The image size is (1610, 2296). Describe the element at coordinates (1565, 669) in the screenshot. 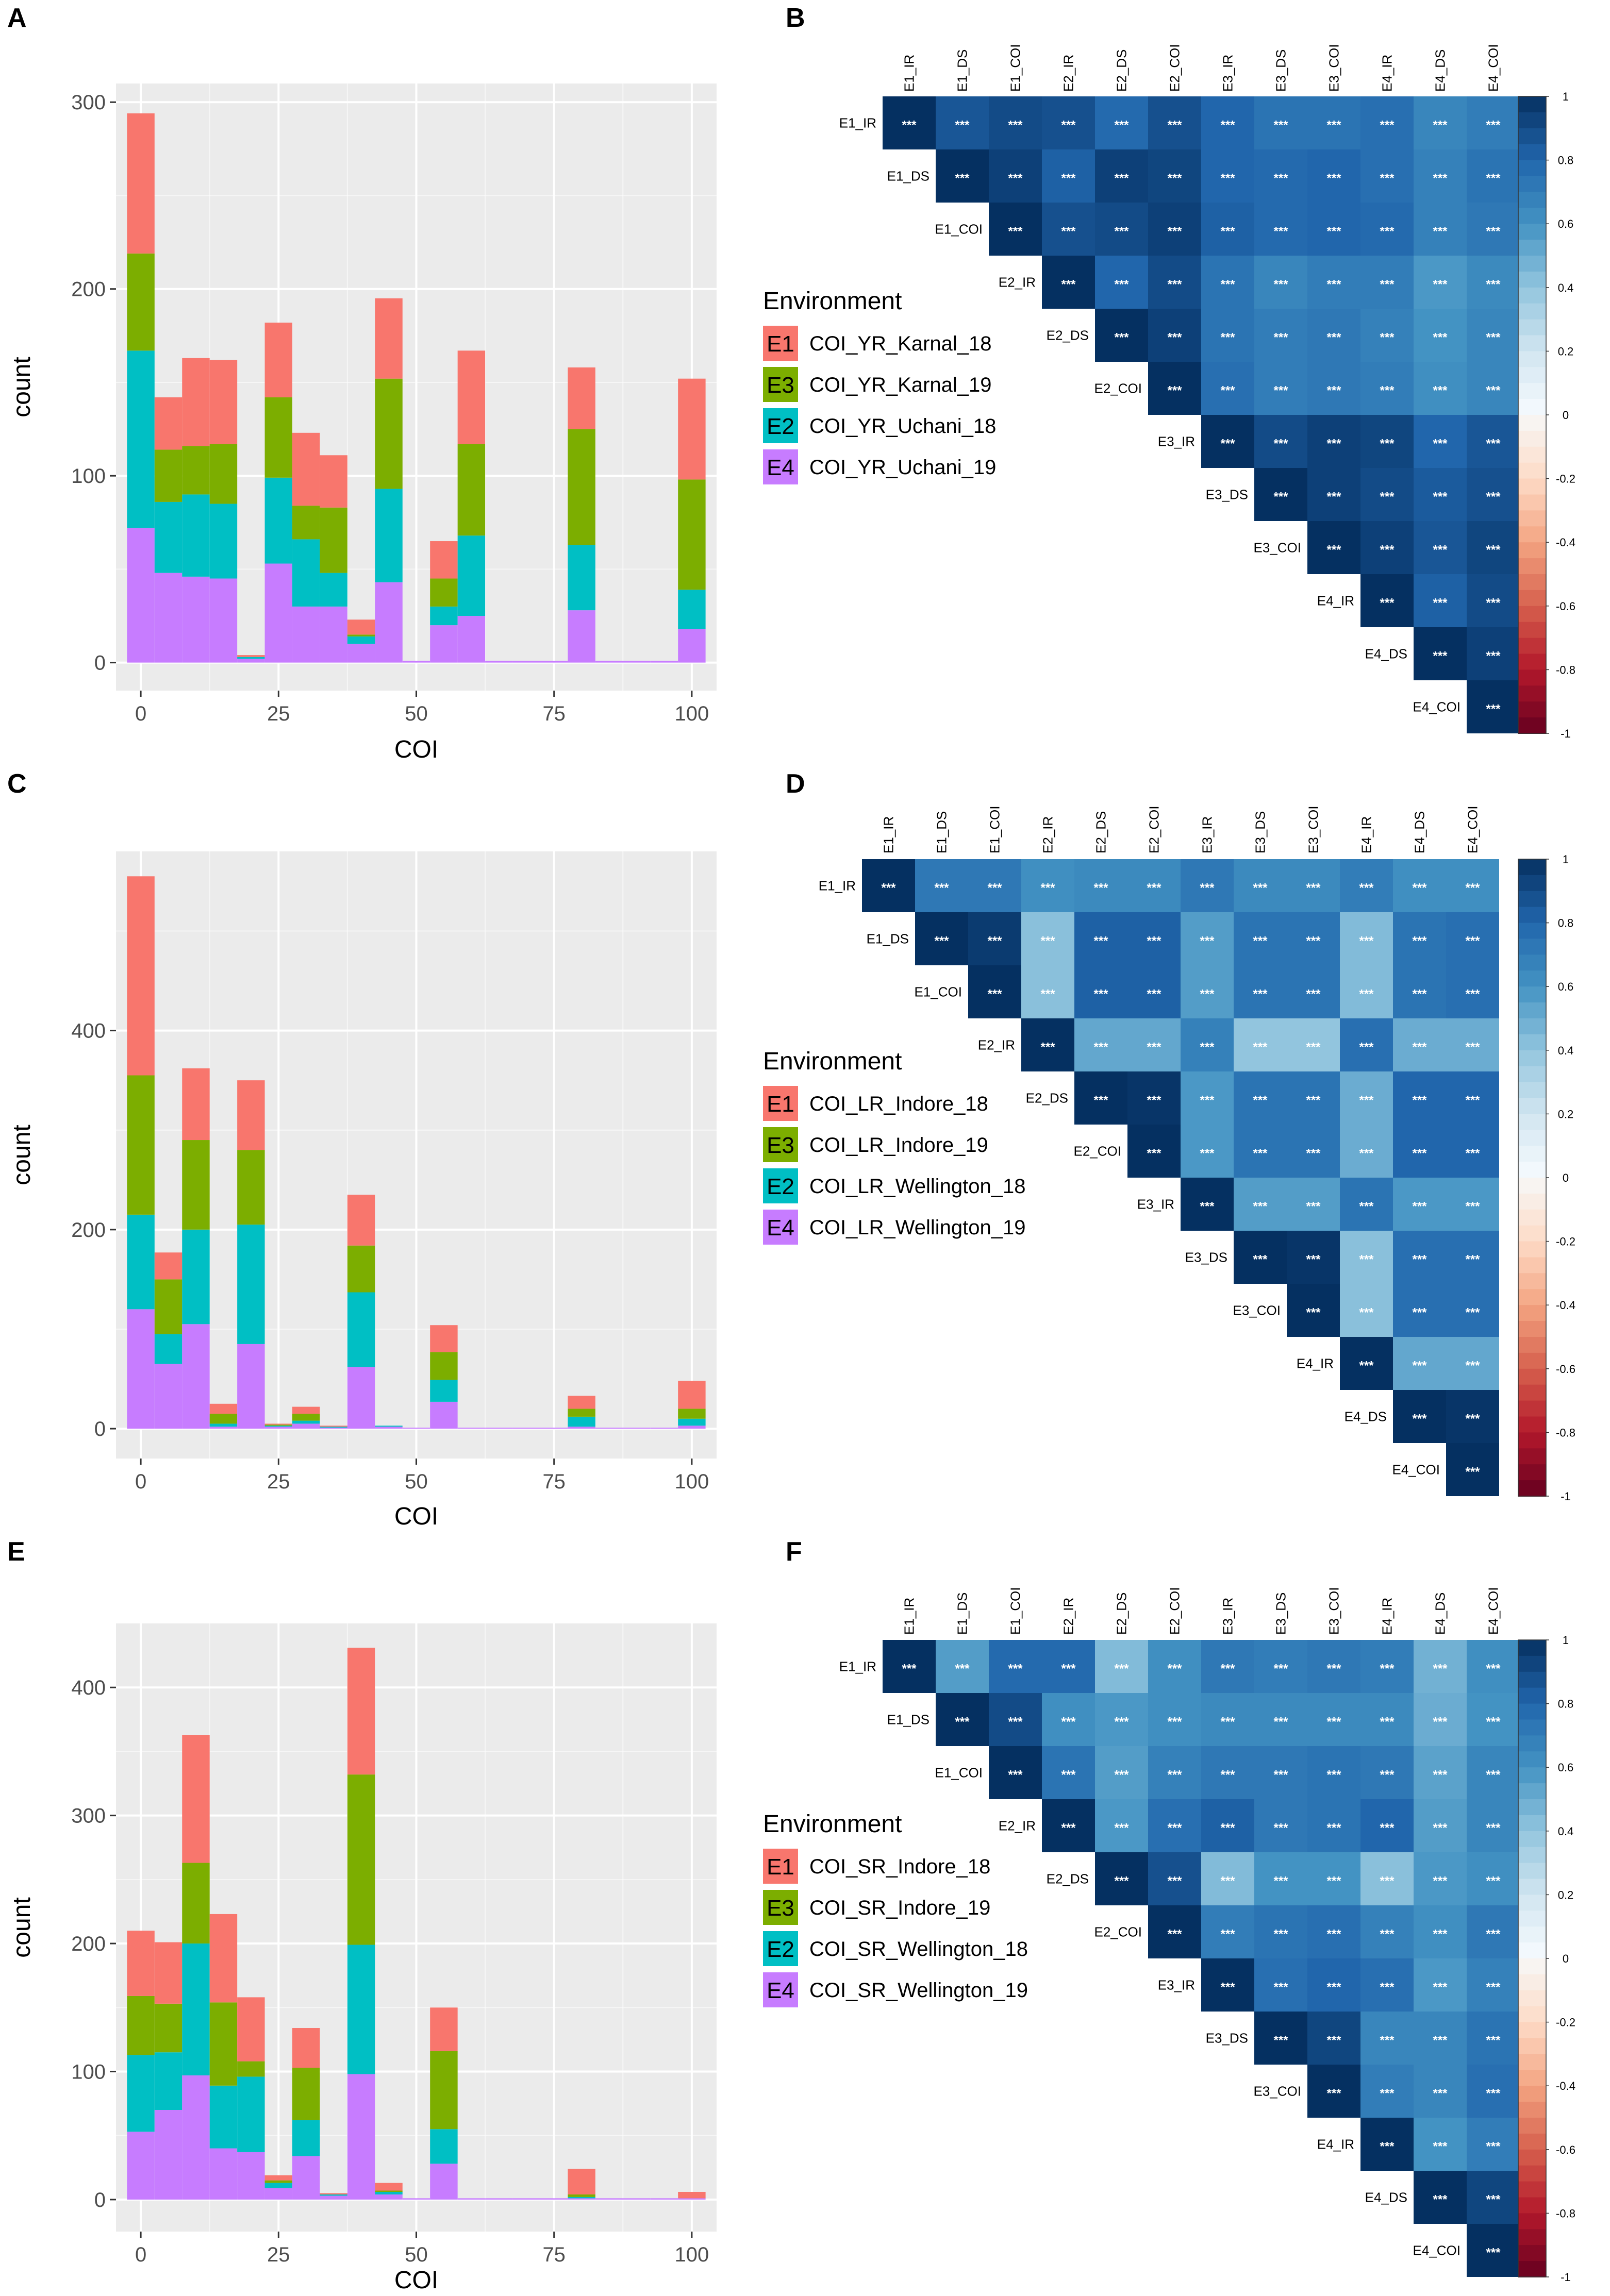

I see `colorbar-tick-label: -0.8` at that location.